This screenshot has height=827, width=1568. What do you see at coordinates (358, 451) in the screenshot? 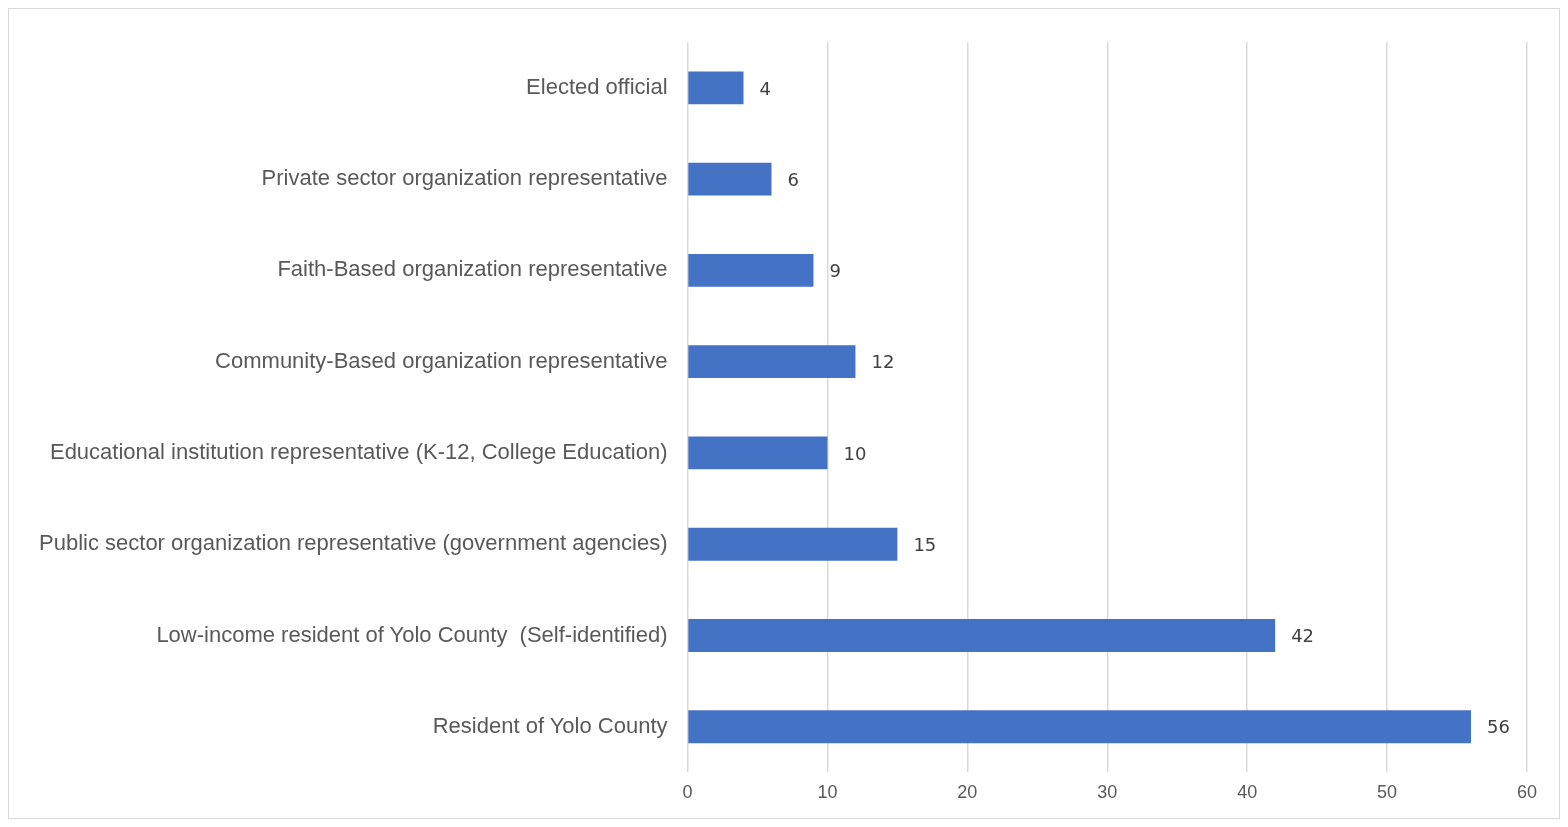
I see `y-tick-label: Educational institution representative (K-12, College Education)` at bounding box center [358, 451].